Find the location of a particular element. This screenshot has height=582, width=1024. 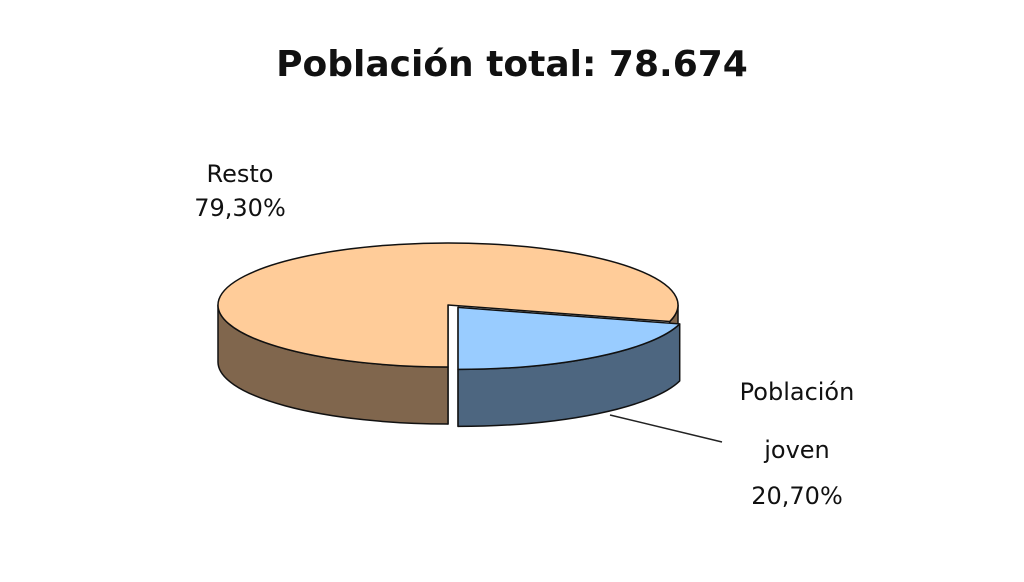

category-label: Población joven is located at coordinates (797, 421).